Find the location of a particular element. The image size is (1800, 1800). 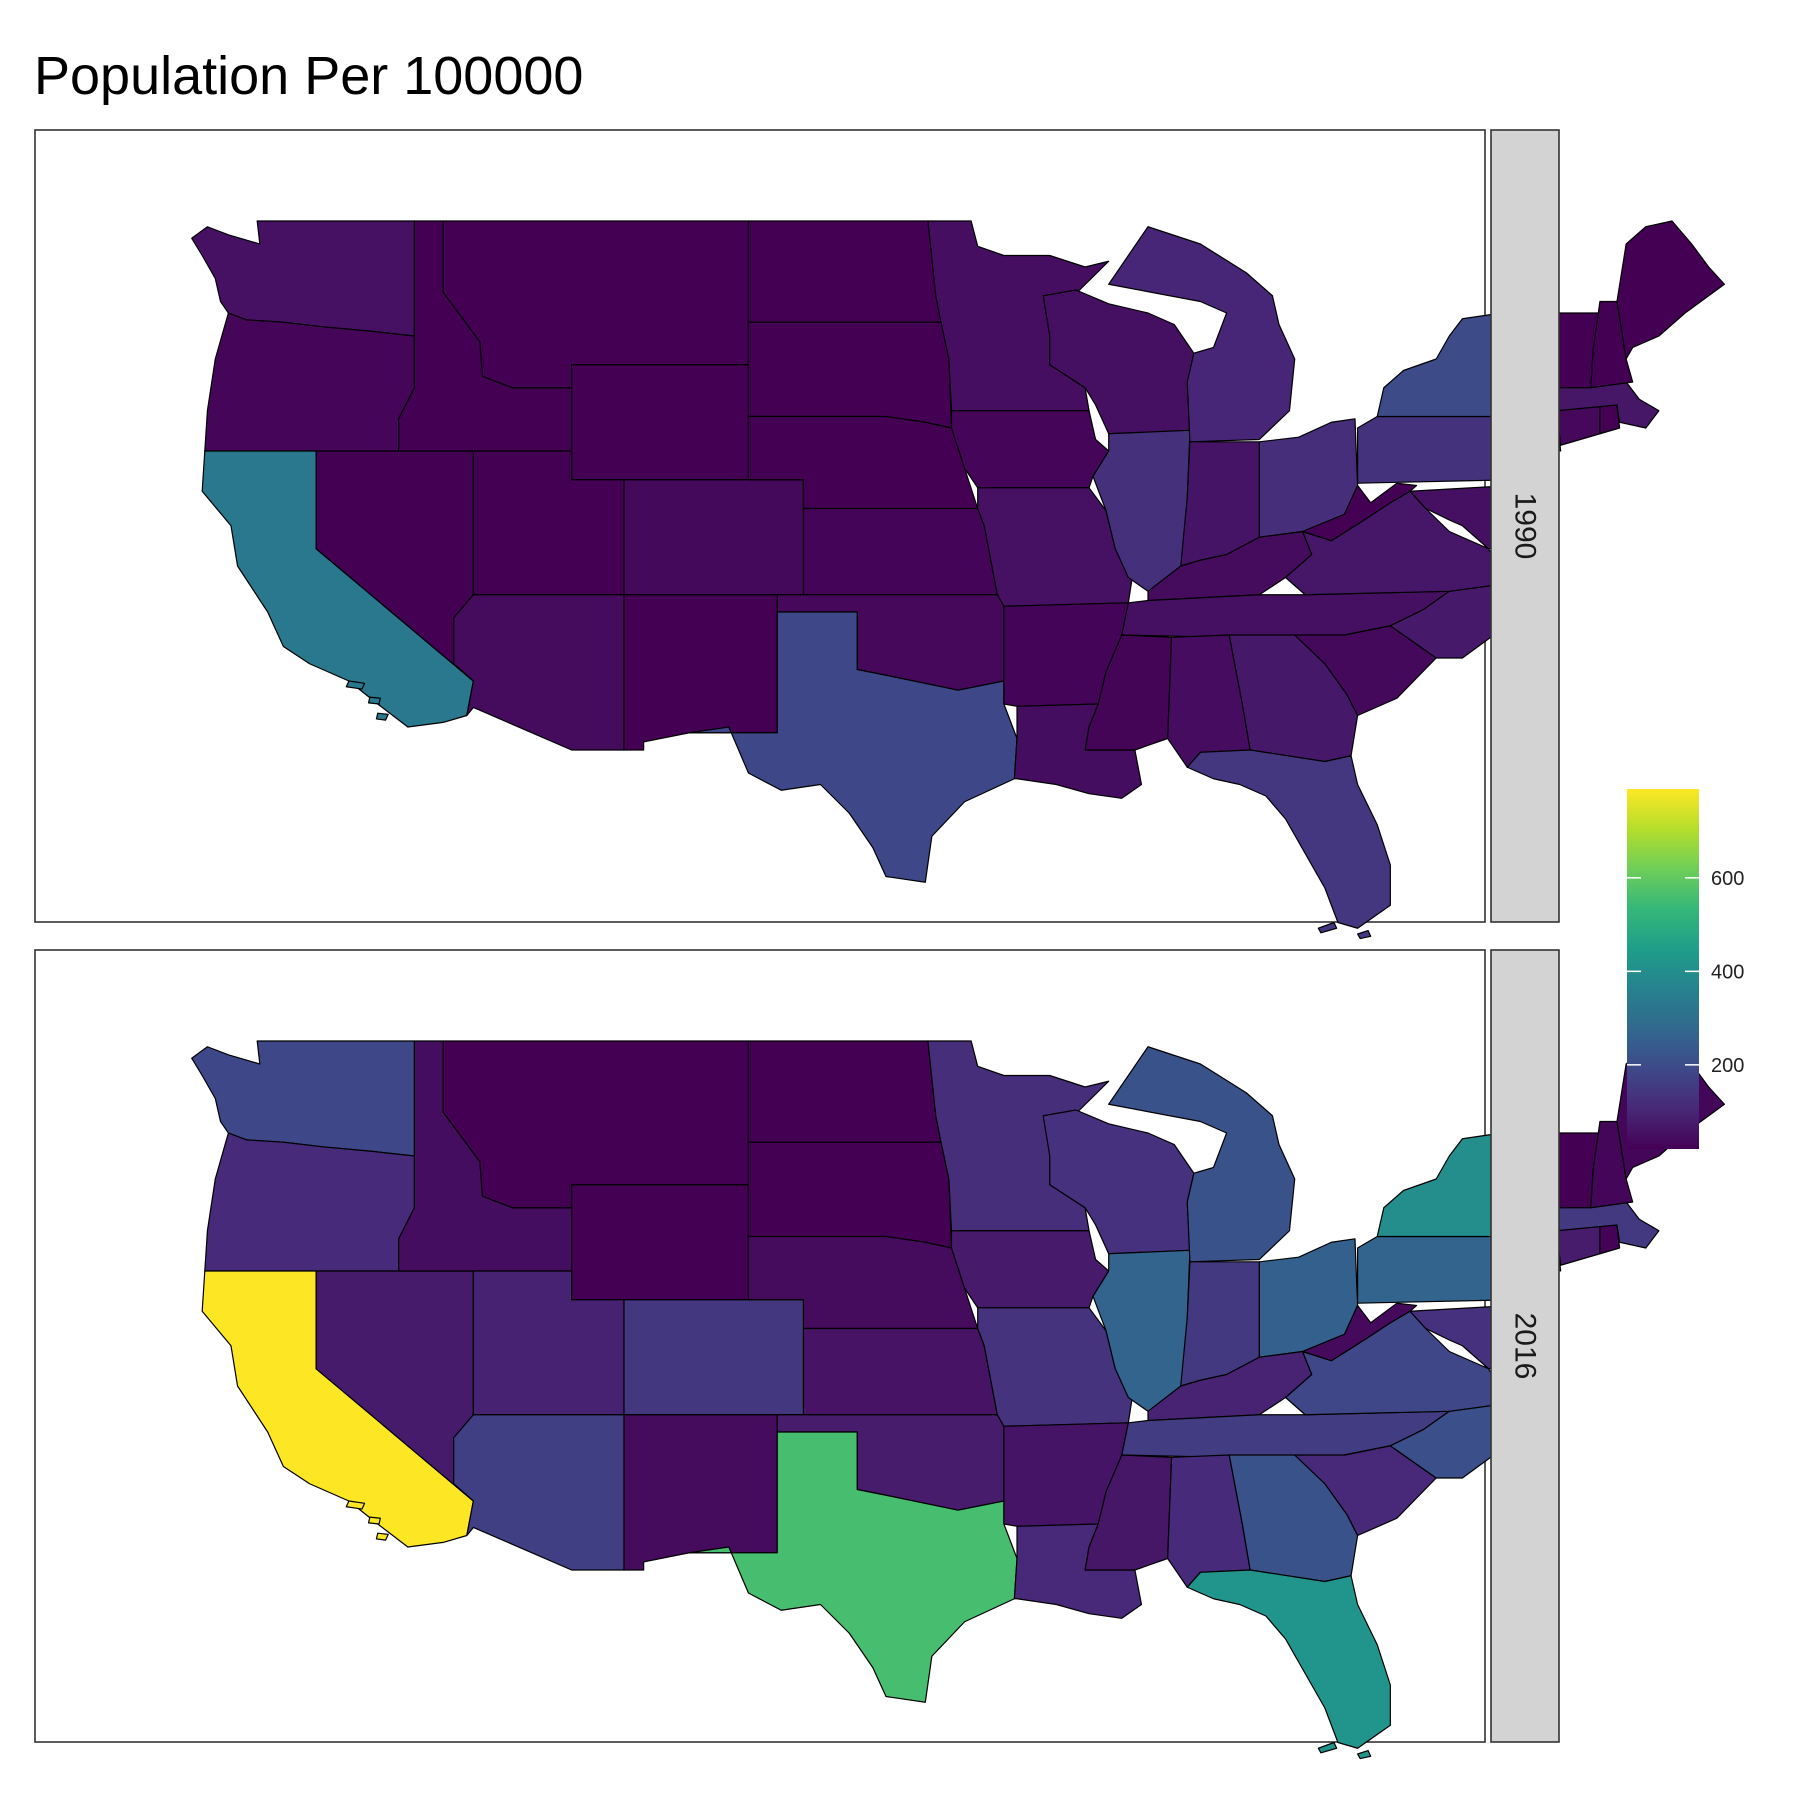

colorbar-tick-label: 200 is located at coordinates (1727, 1066).